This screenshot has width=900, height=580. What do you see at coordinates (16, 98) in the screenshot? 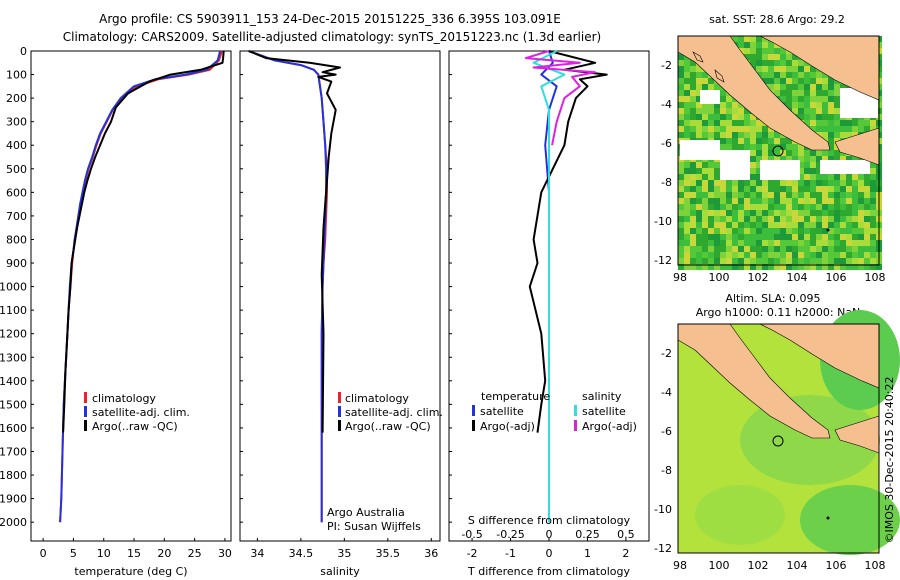
I see `depth-tick-label: 200` at bounding box center [16, 98].